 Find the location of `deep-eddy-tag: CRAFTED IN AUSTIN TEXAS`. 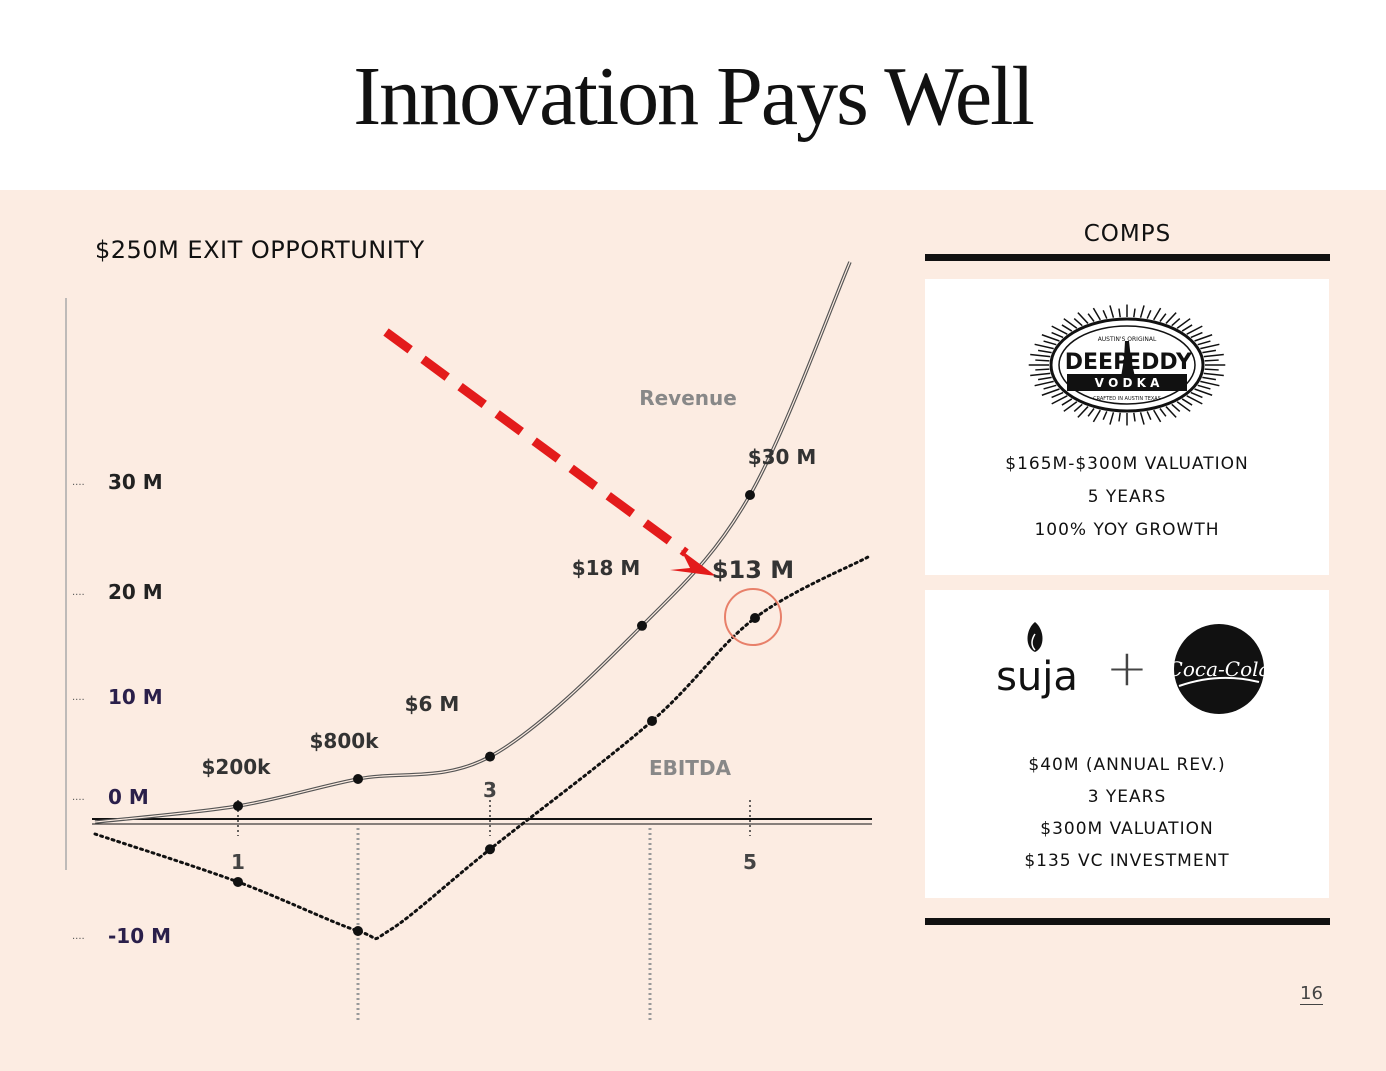

deep-eddy-tag: CRAFTED IN AUSTIN TEXAS is located at coordinates (1127, 399).